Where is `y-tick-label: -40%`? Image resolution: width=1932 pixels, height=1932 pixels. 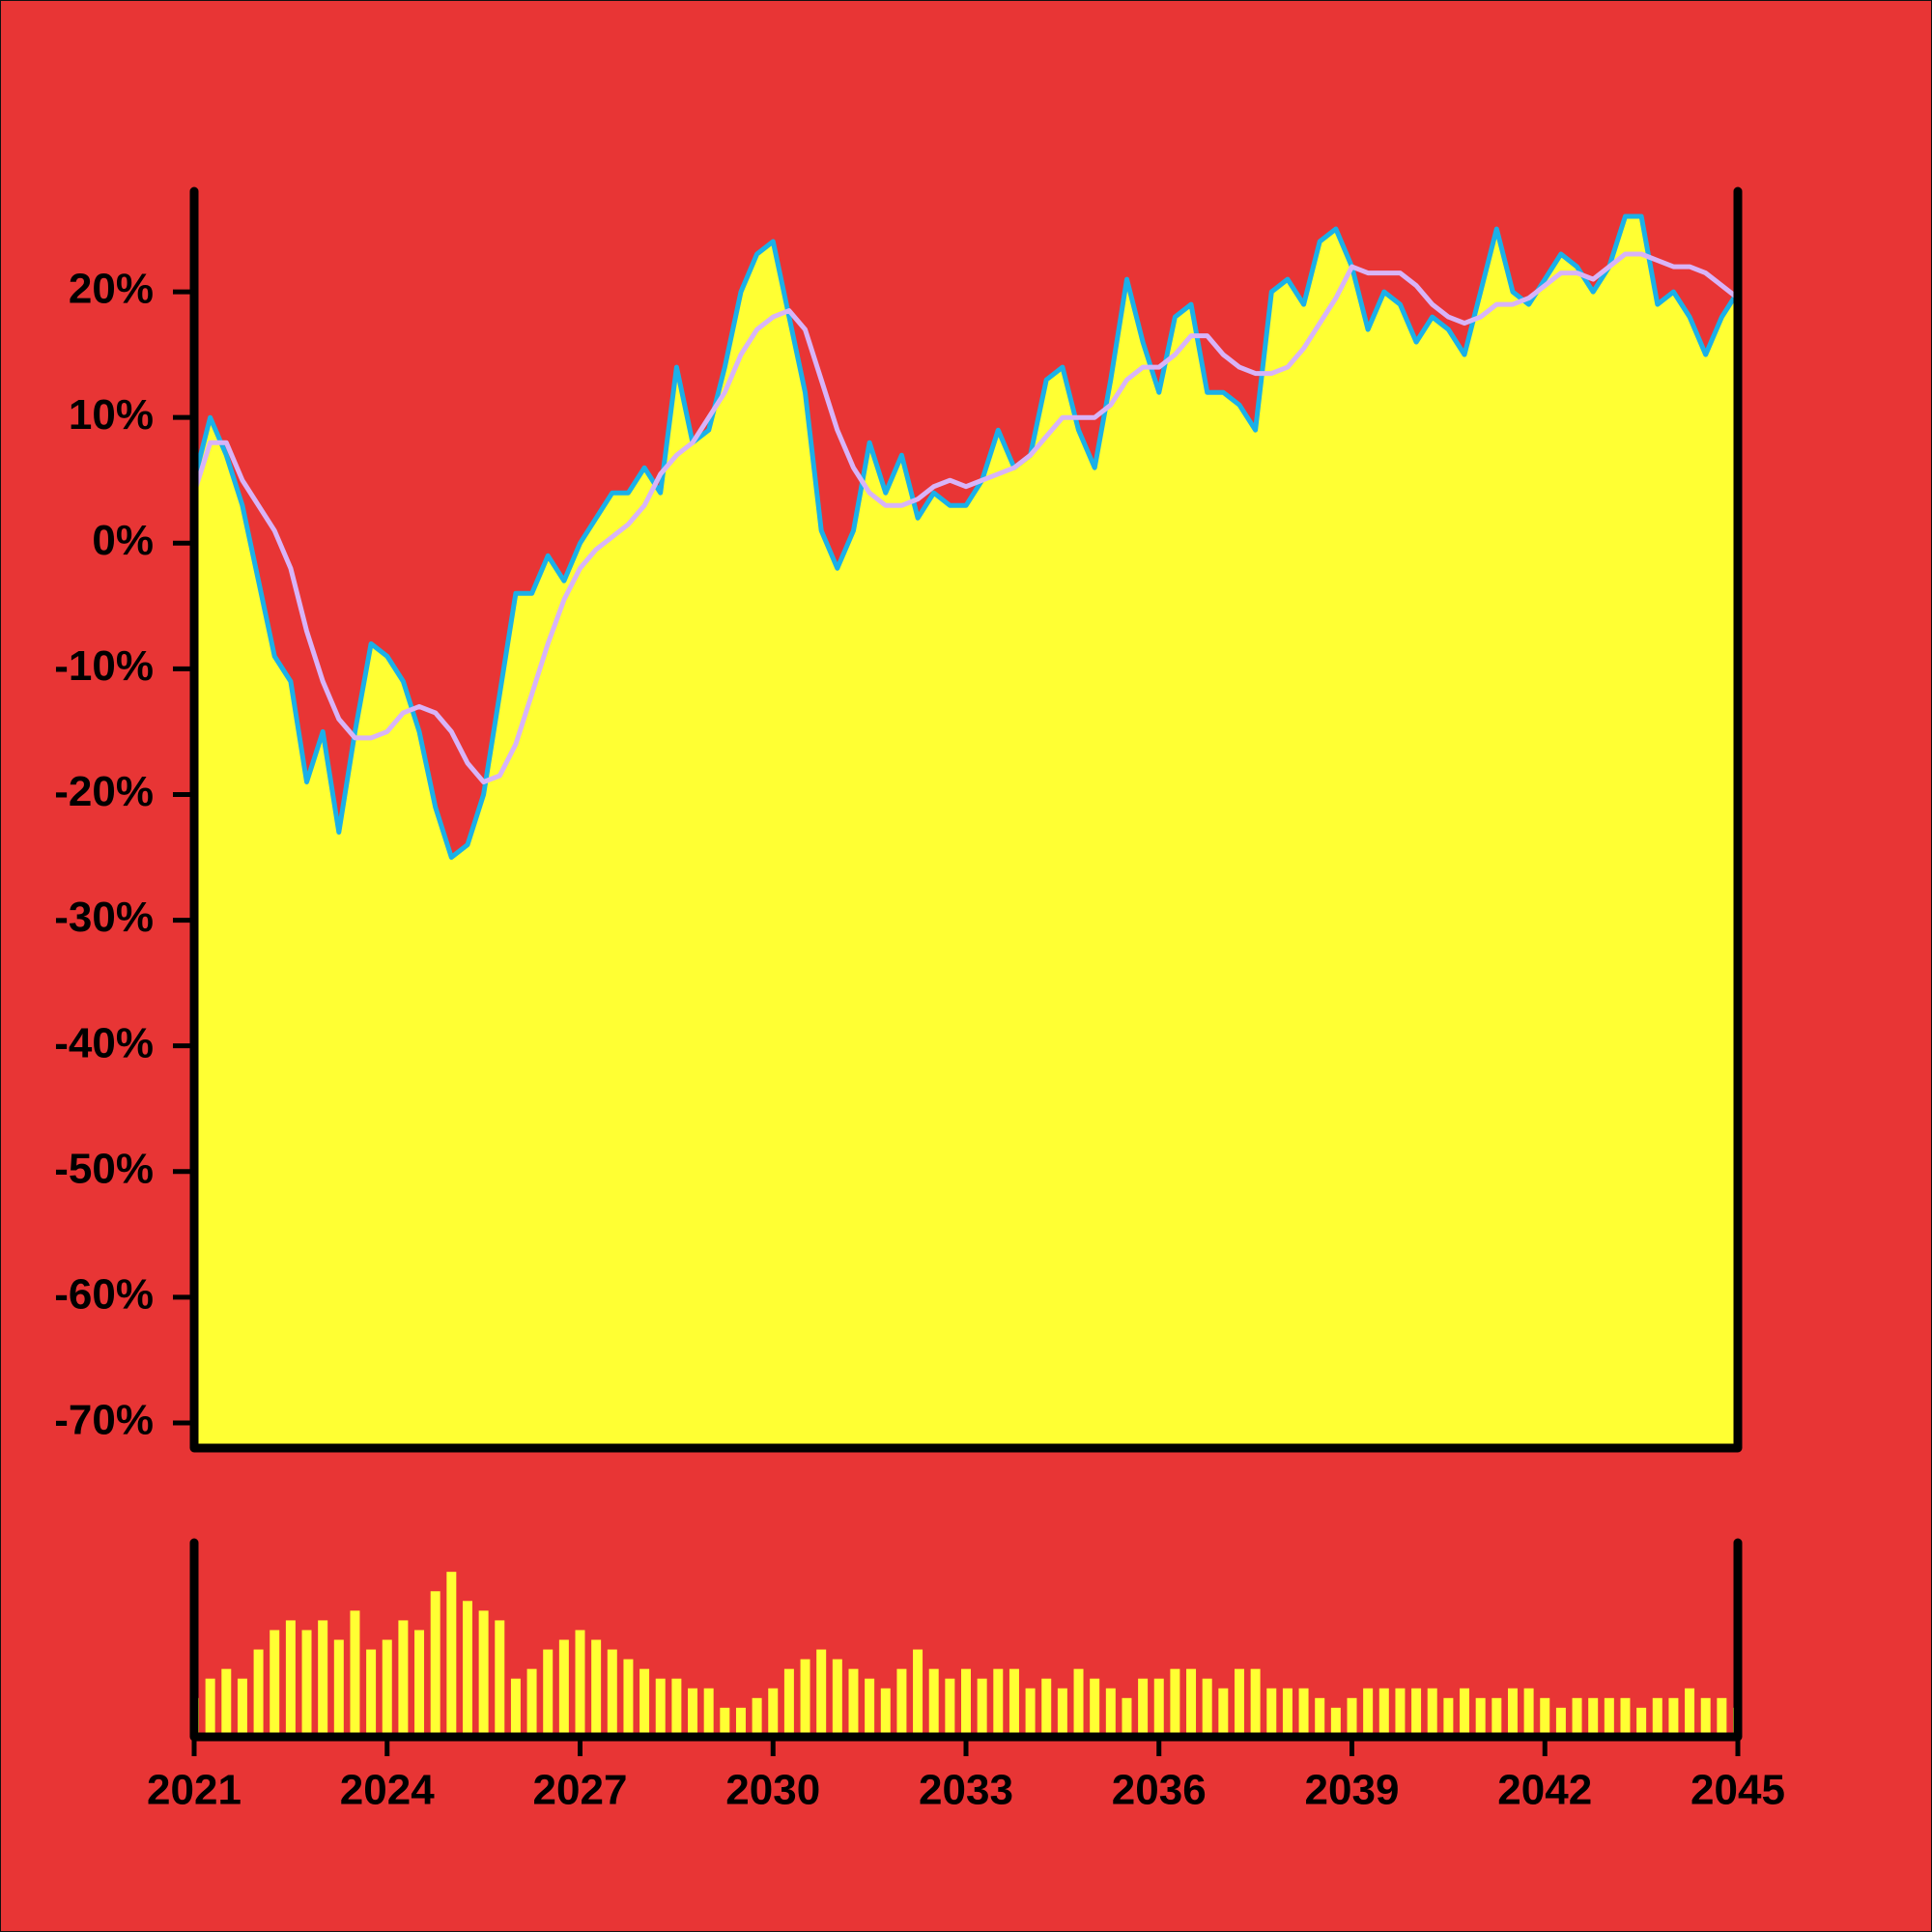
y-tick-label: -40% is located at coordinates (104, 1042).